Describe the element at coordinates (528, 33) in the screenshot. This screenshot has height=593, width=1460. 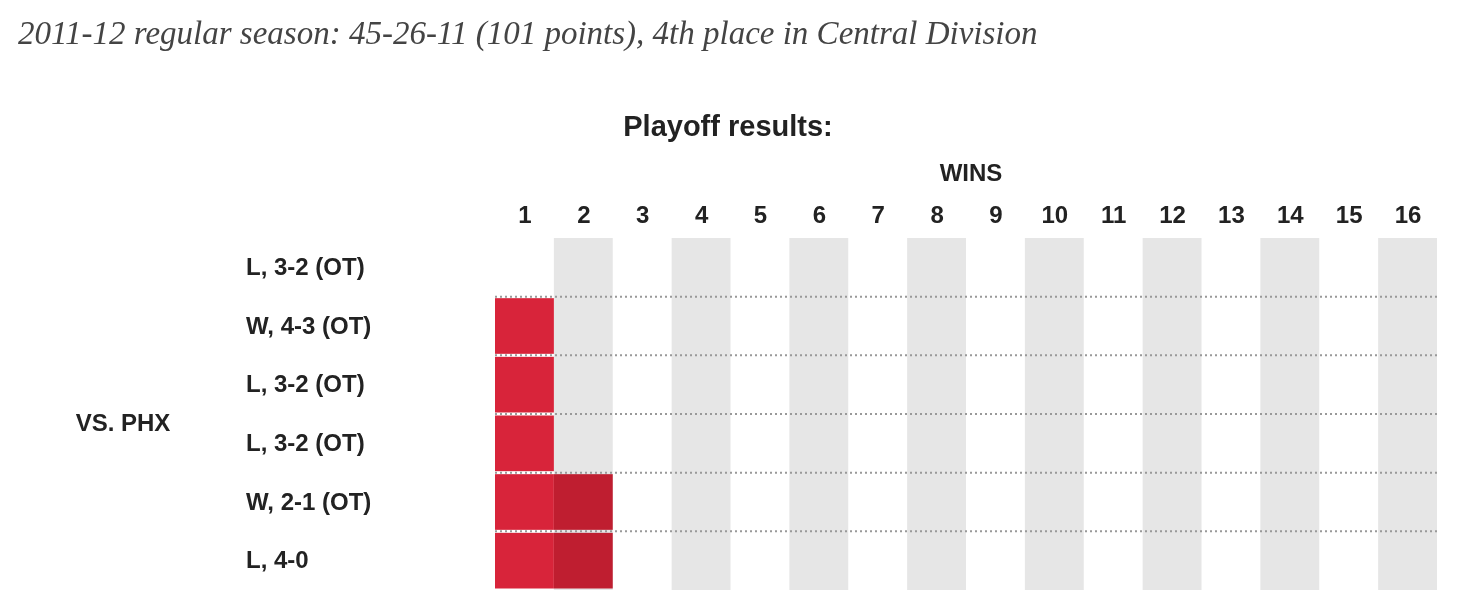
I see `chart-title: 2011-12 regular season: 45-26-11 (101 points), 4th place in Central Division` at that location.